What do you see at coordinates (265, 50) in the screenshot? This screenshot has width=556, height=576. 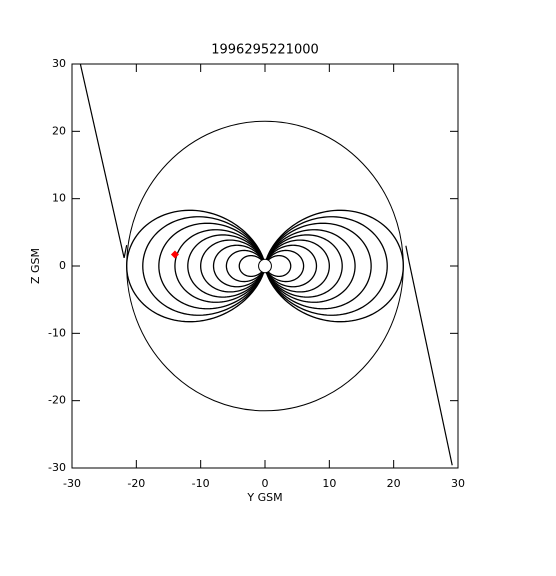 I see `chart-title: 1996295221000` at bounding box center [265, 50].